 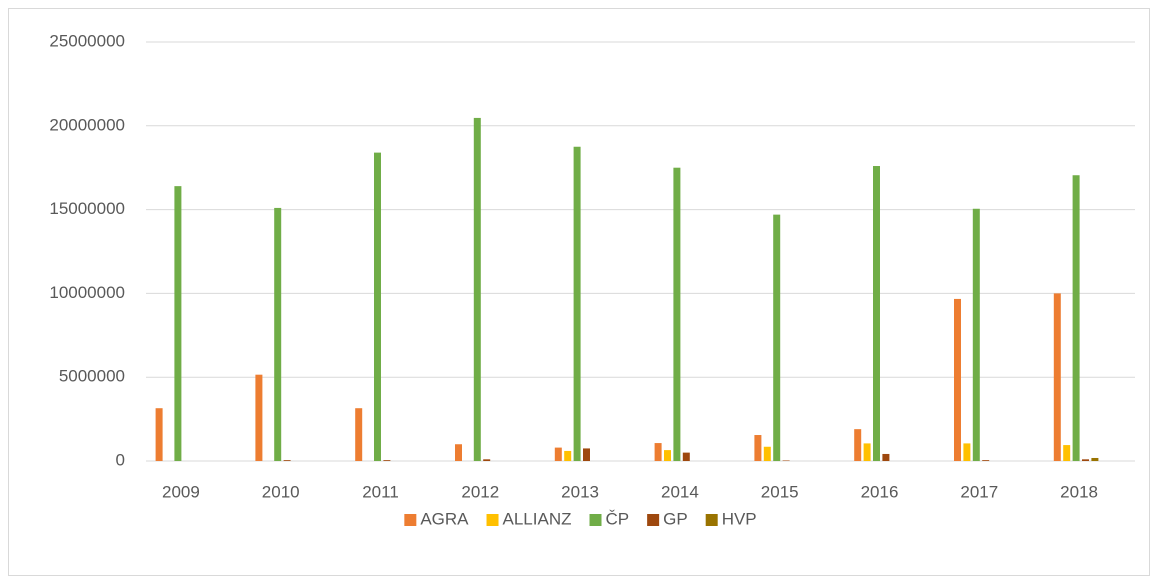 What do you see at coordinates (87, 124) in the screenshot?
I see `y-tick-label: 20000000` at bounding box center [87, 124].